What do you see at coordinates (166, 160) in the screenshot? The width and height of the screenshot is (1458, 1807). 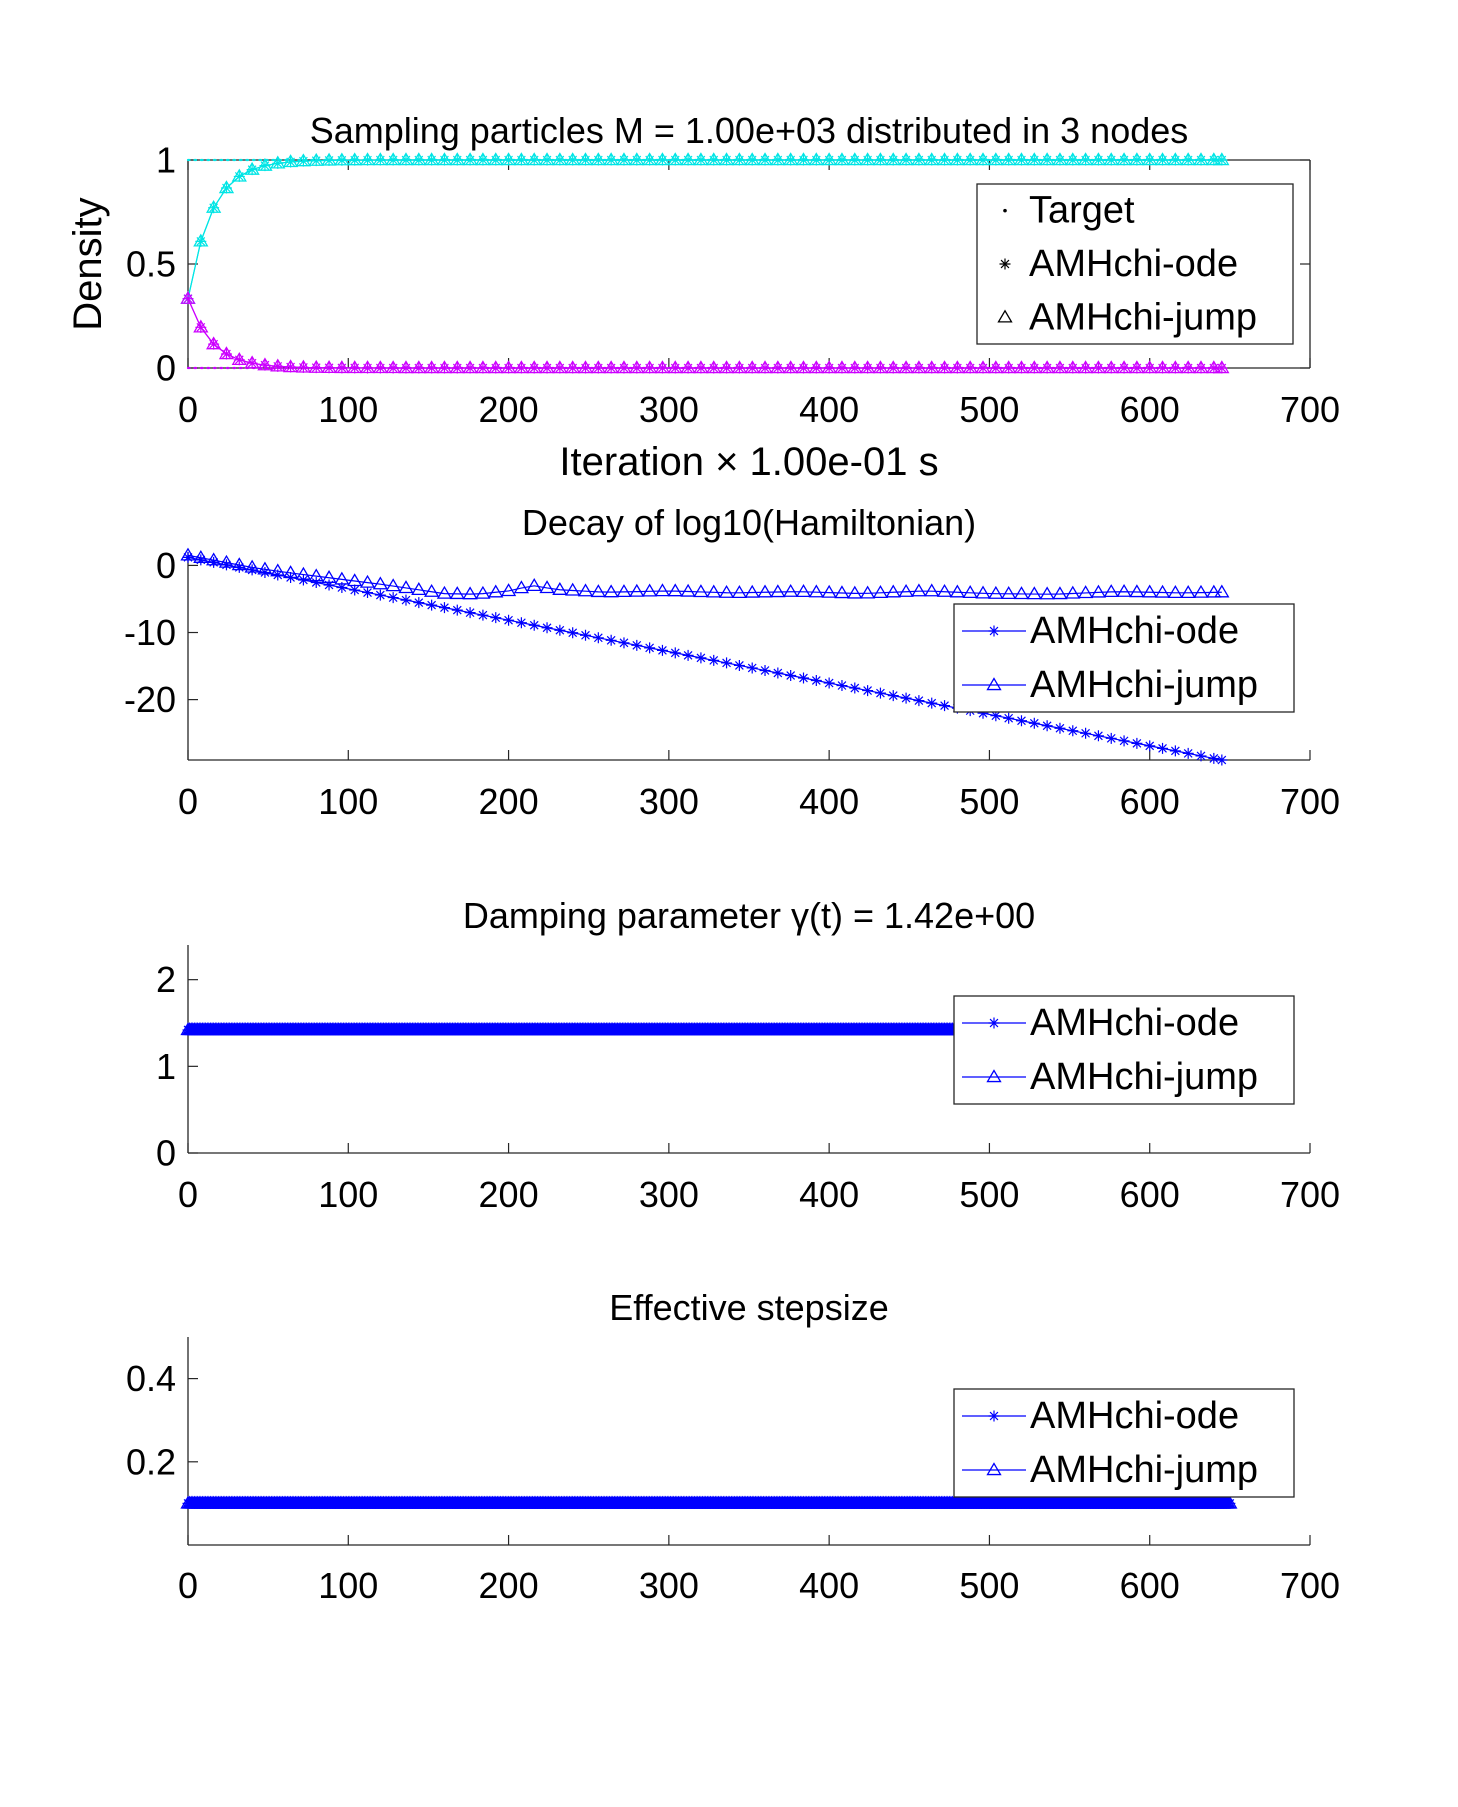 I see `y-tick-label: 1` at bounding box center [166, 160].